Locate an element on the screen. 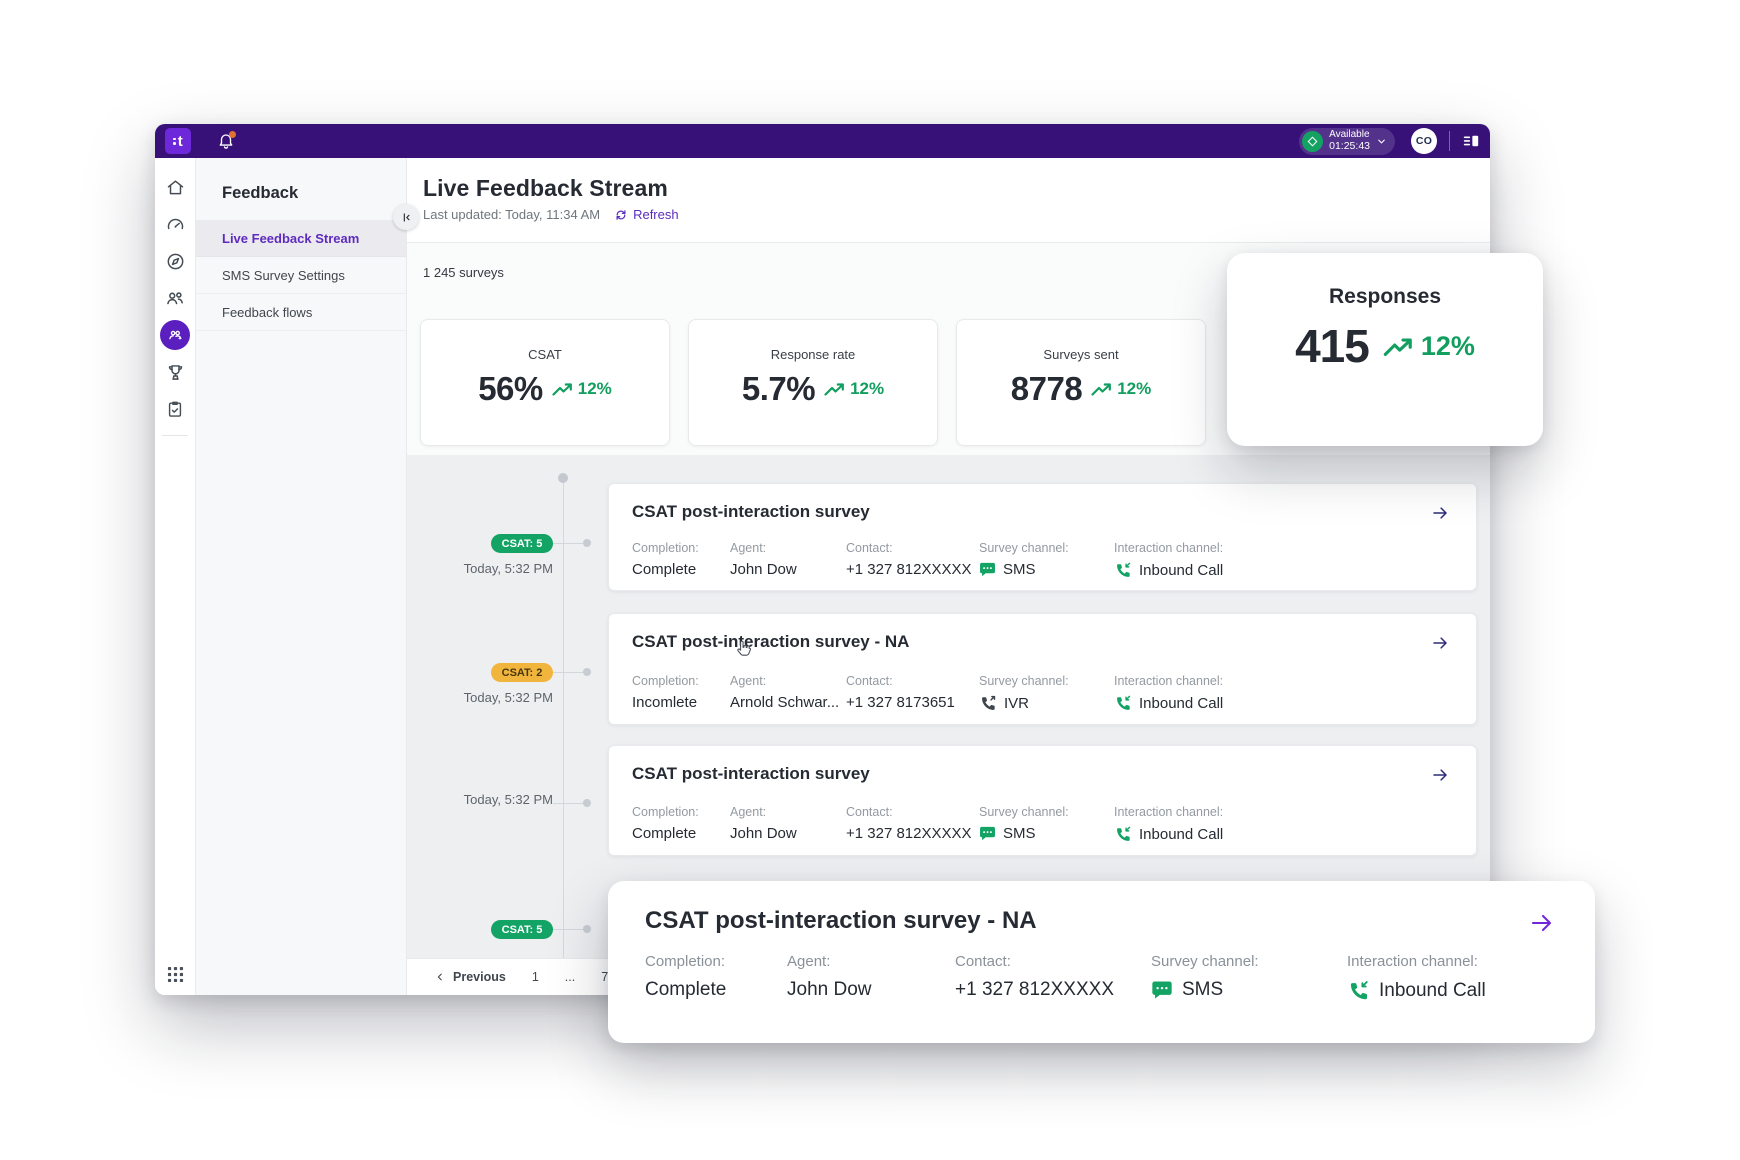  available-status-icon is located at coordinates (1313, 141).